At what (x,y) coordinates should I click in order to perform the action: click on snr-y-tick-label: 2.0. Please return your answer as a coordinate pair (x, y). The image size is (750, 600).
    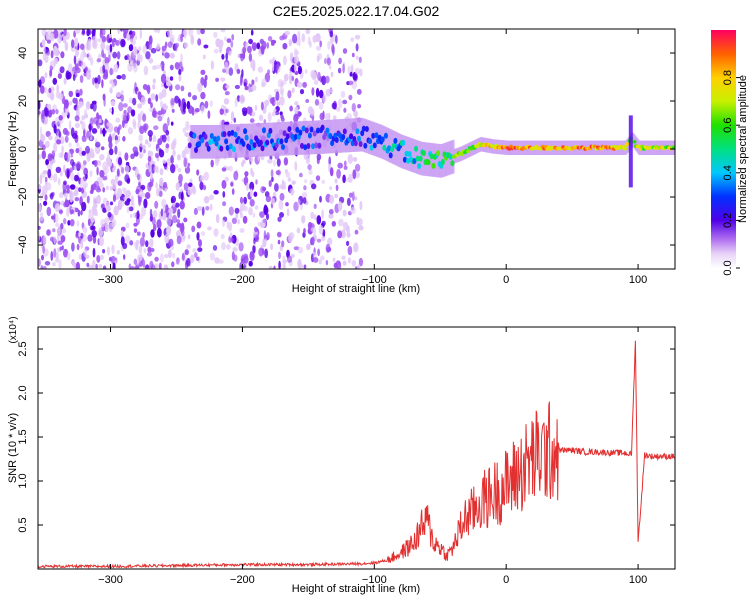
    Looking at the image, I should click on (23, 392).